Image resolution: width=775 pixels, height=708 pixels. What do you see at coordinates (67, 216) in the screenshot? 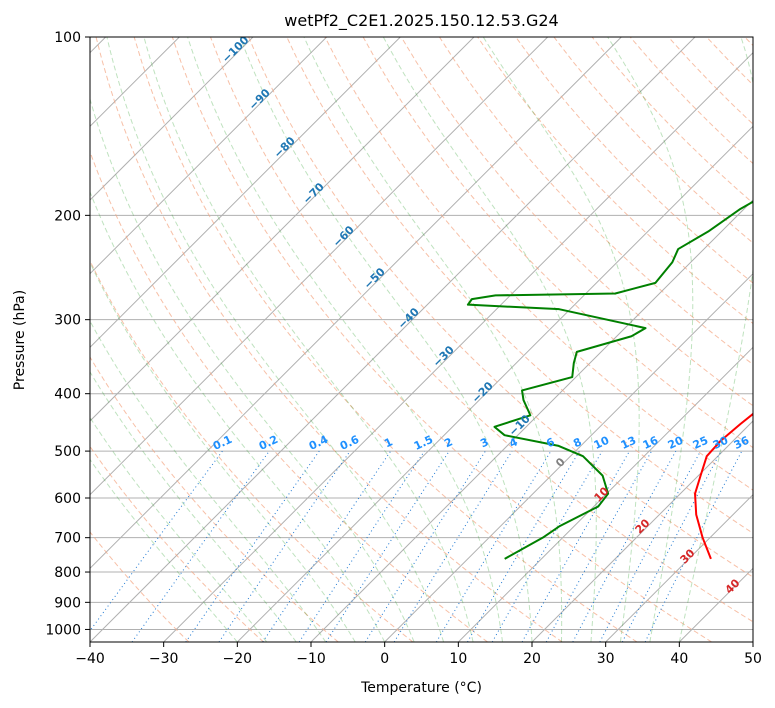
I see `y-tick-label: 200` at bounding box center [67, 216].